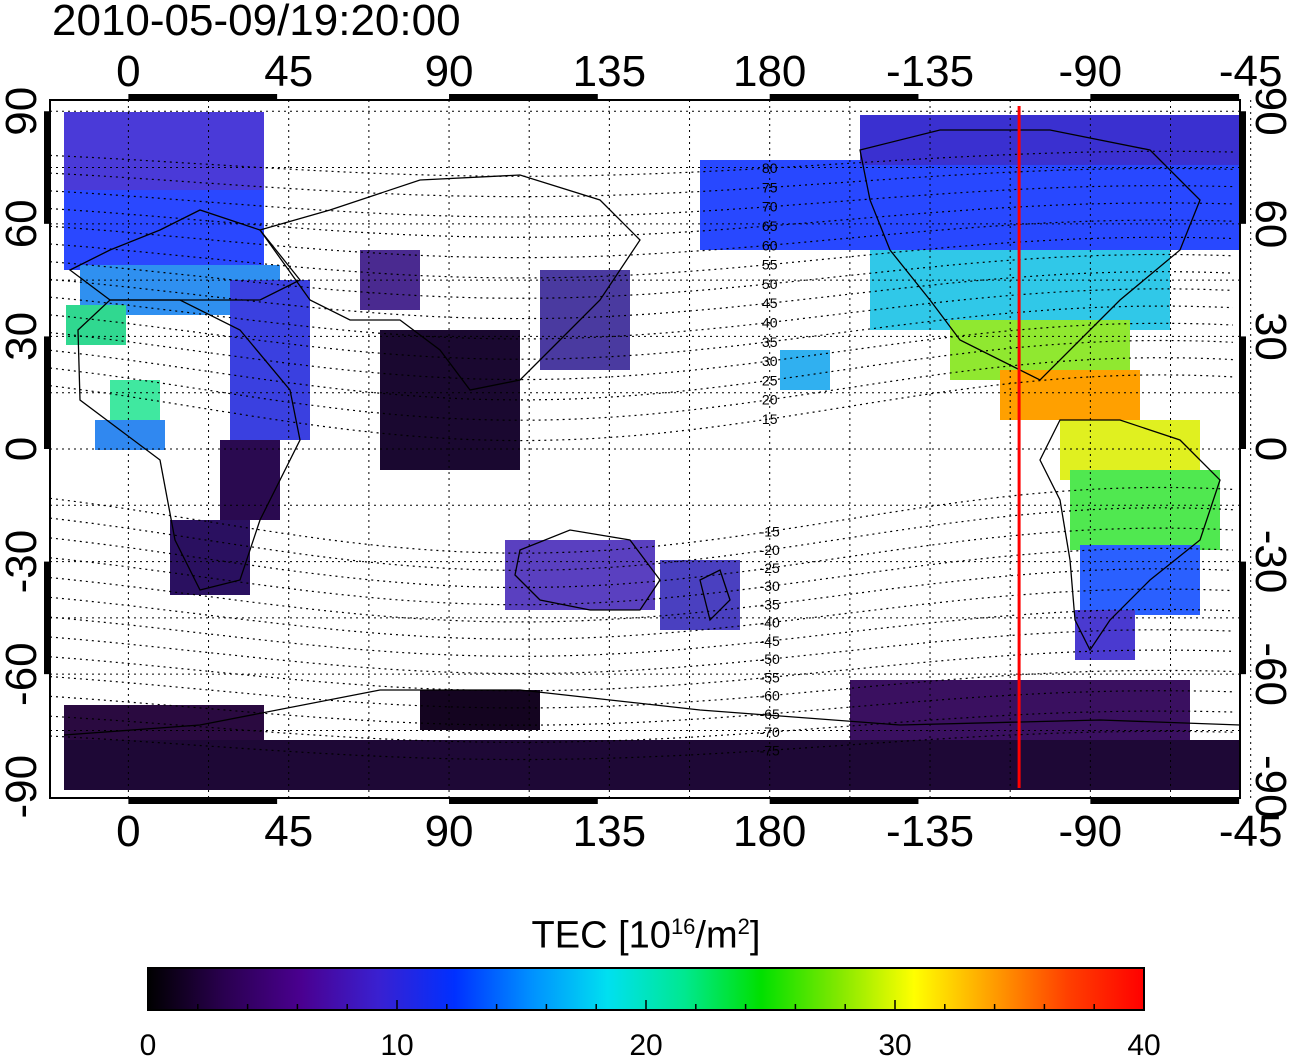 Image resolution: width=1292 pixels, height=1057 pixels. What do you see at coordinates (770, 550) in the screenshot?
I see `mlat-label: -20` at bounding box center [770, 550].